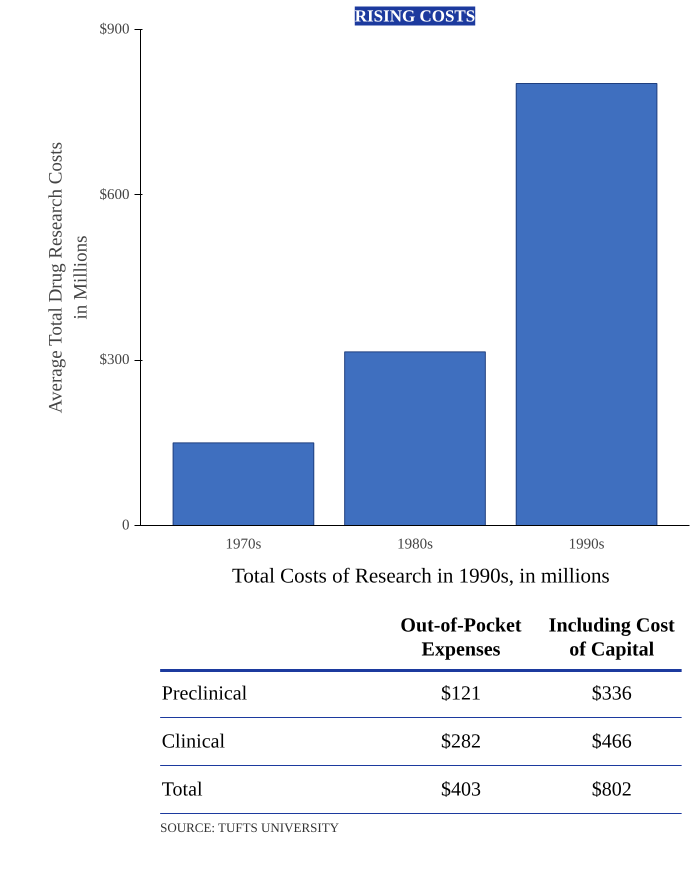 The height and width of the screenshot is (869, 699). I want to click on chart-title: RISING COSTS, so click(415, 16).